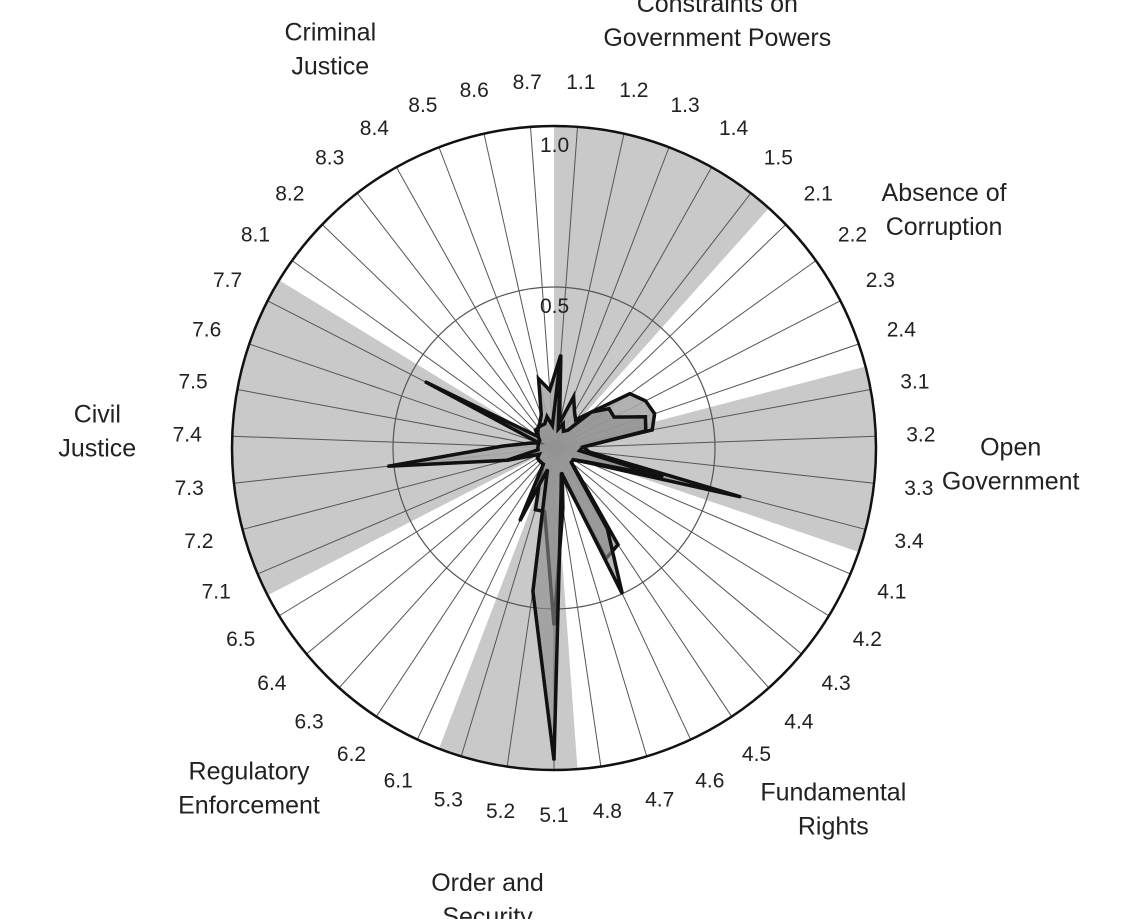 The width and height of the screenshot is (1148, 924). Describe the element at coordinates (818, 193) in the screenshot. I see `tick-label-2-1: 2.1` at that location.